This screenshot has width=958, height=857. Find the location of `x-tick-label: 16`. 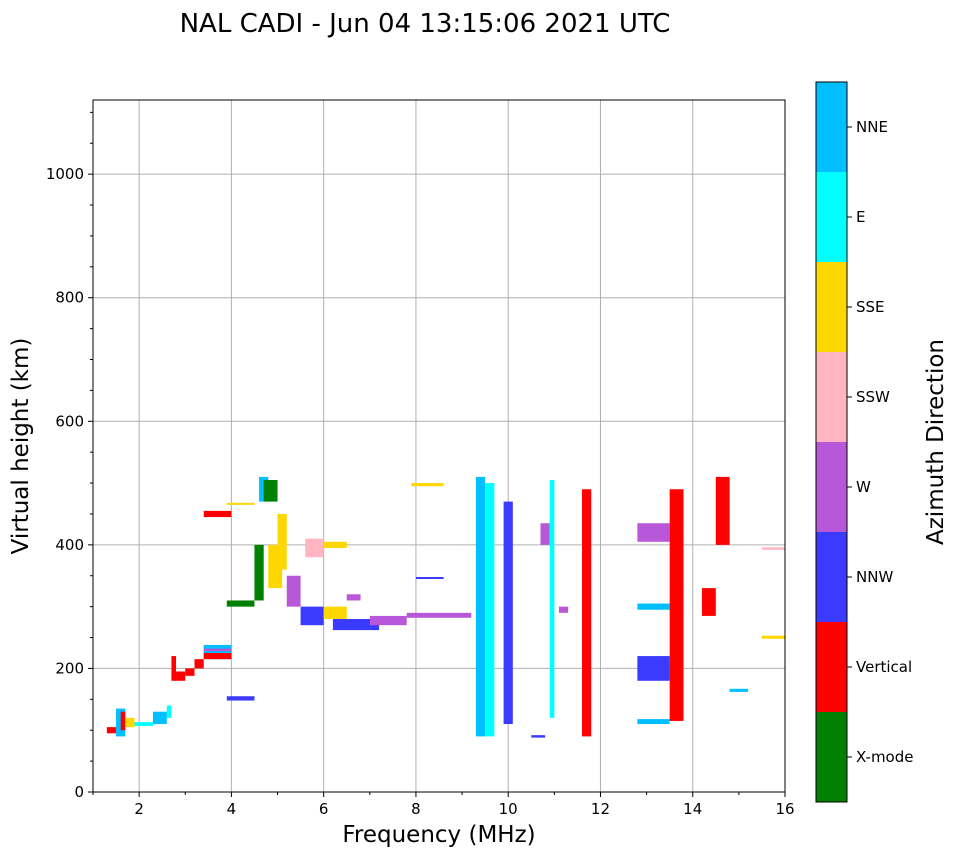

x-tick-label: 16 is located at coordinates (784, 809).